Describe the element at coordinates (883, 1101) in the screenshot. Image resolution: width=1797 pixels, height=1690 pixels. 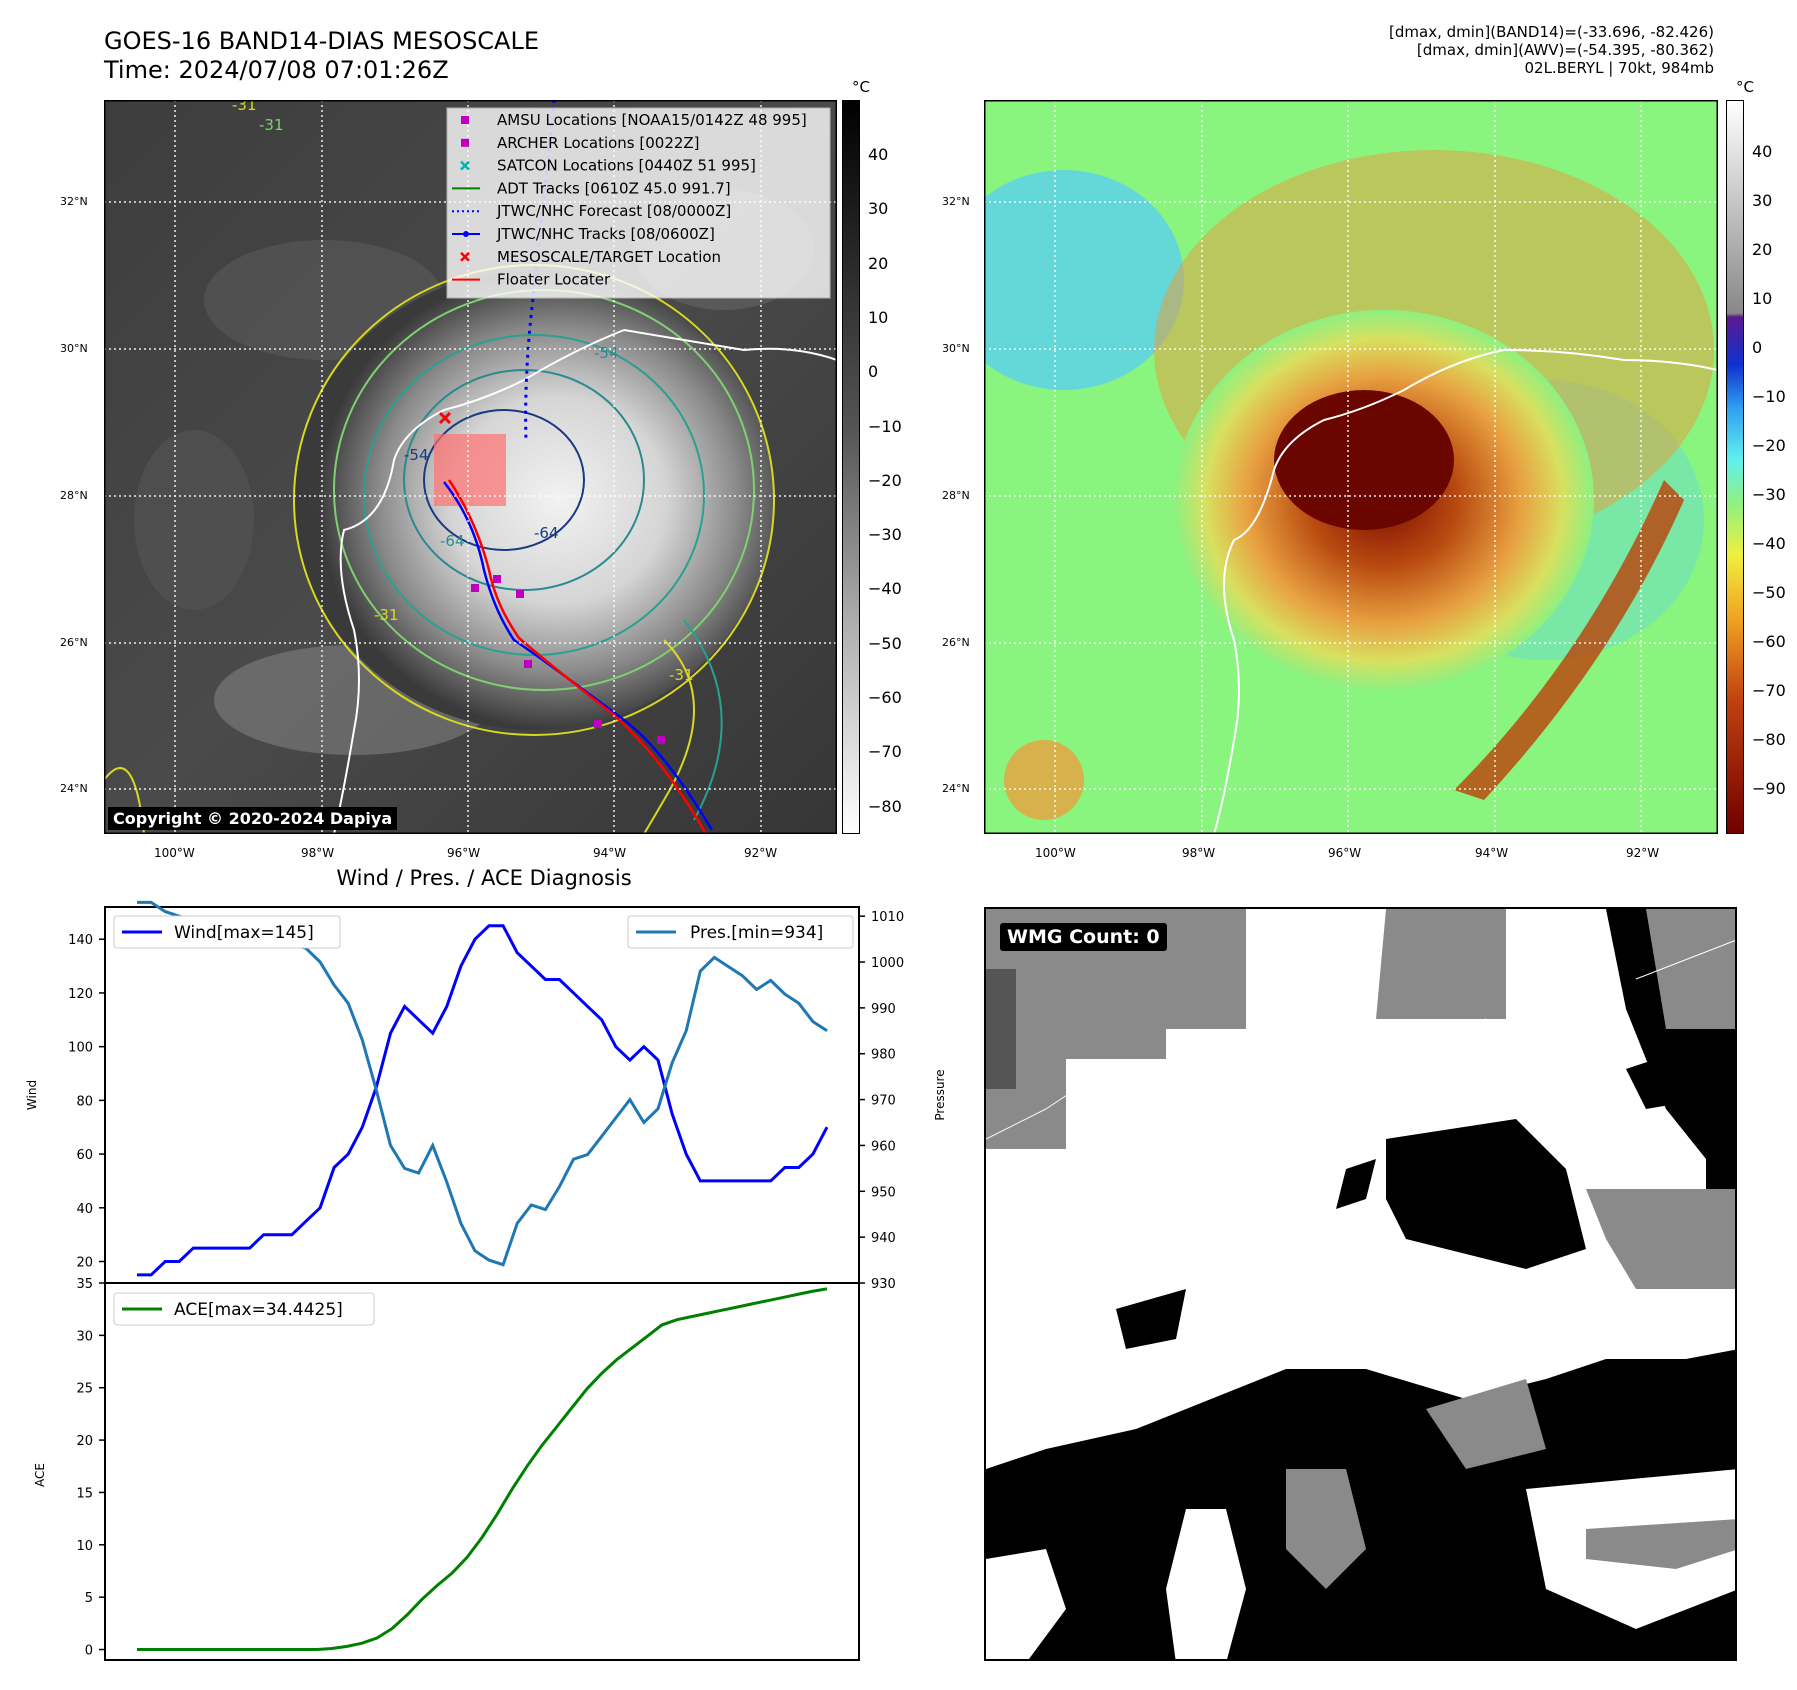
I see `axis-tick-label: 970` at that location.